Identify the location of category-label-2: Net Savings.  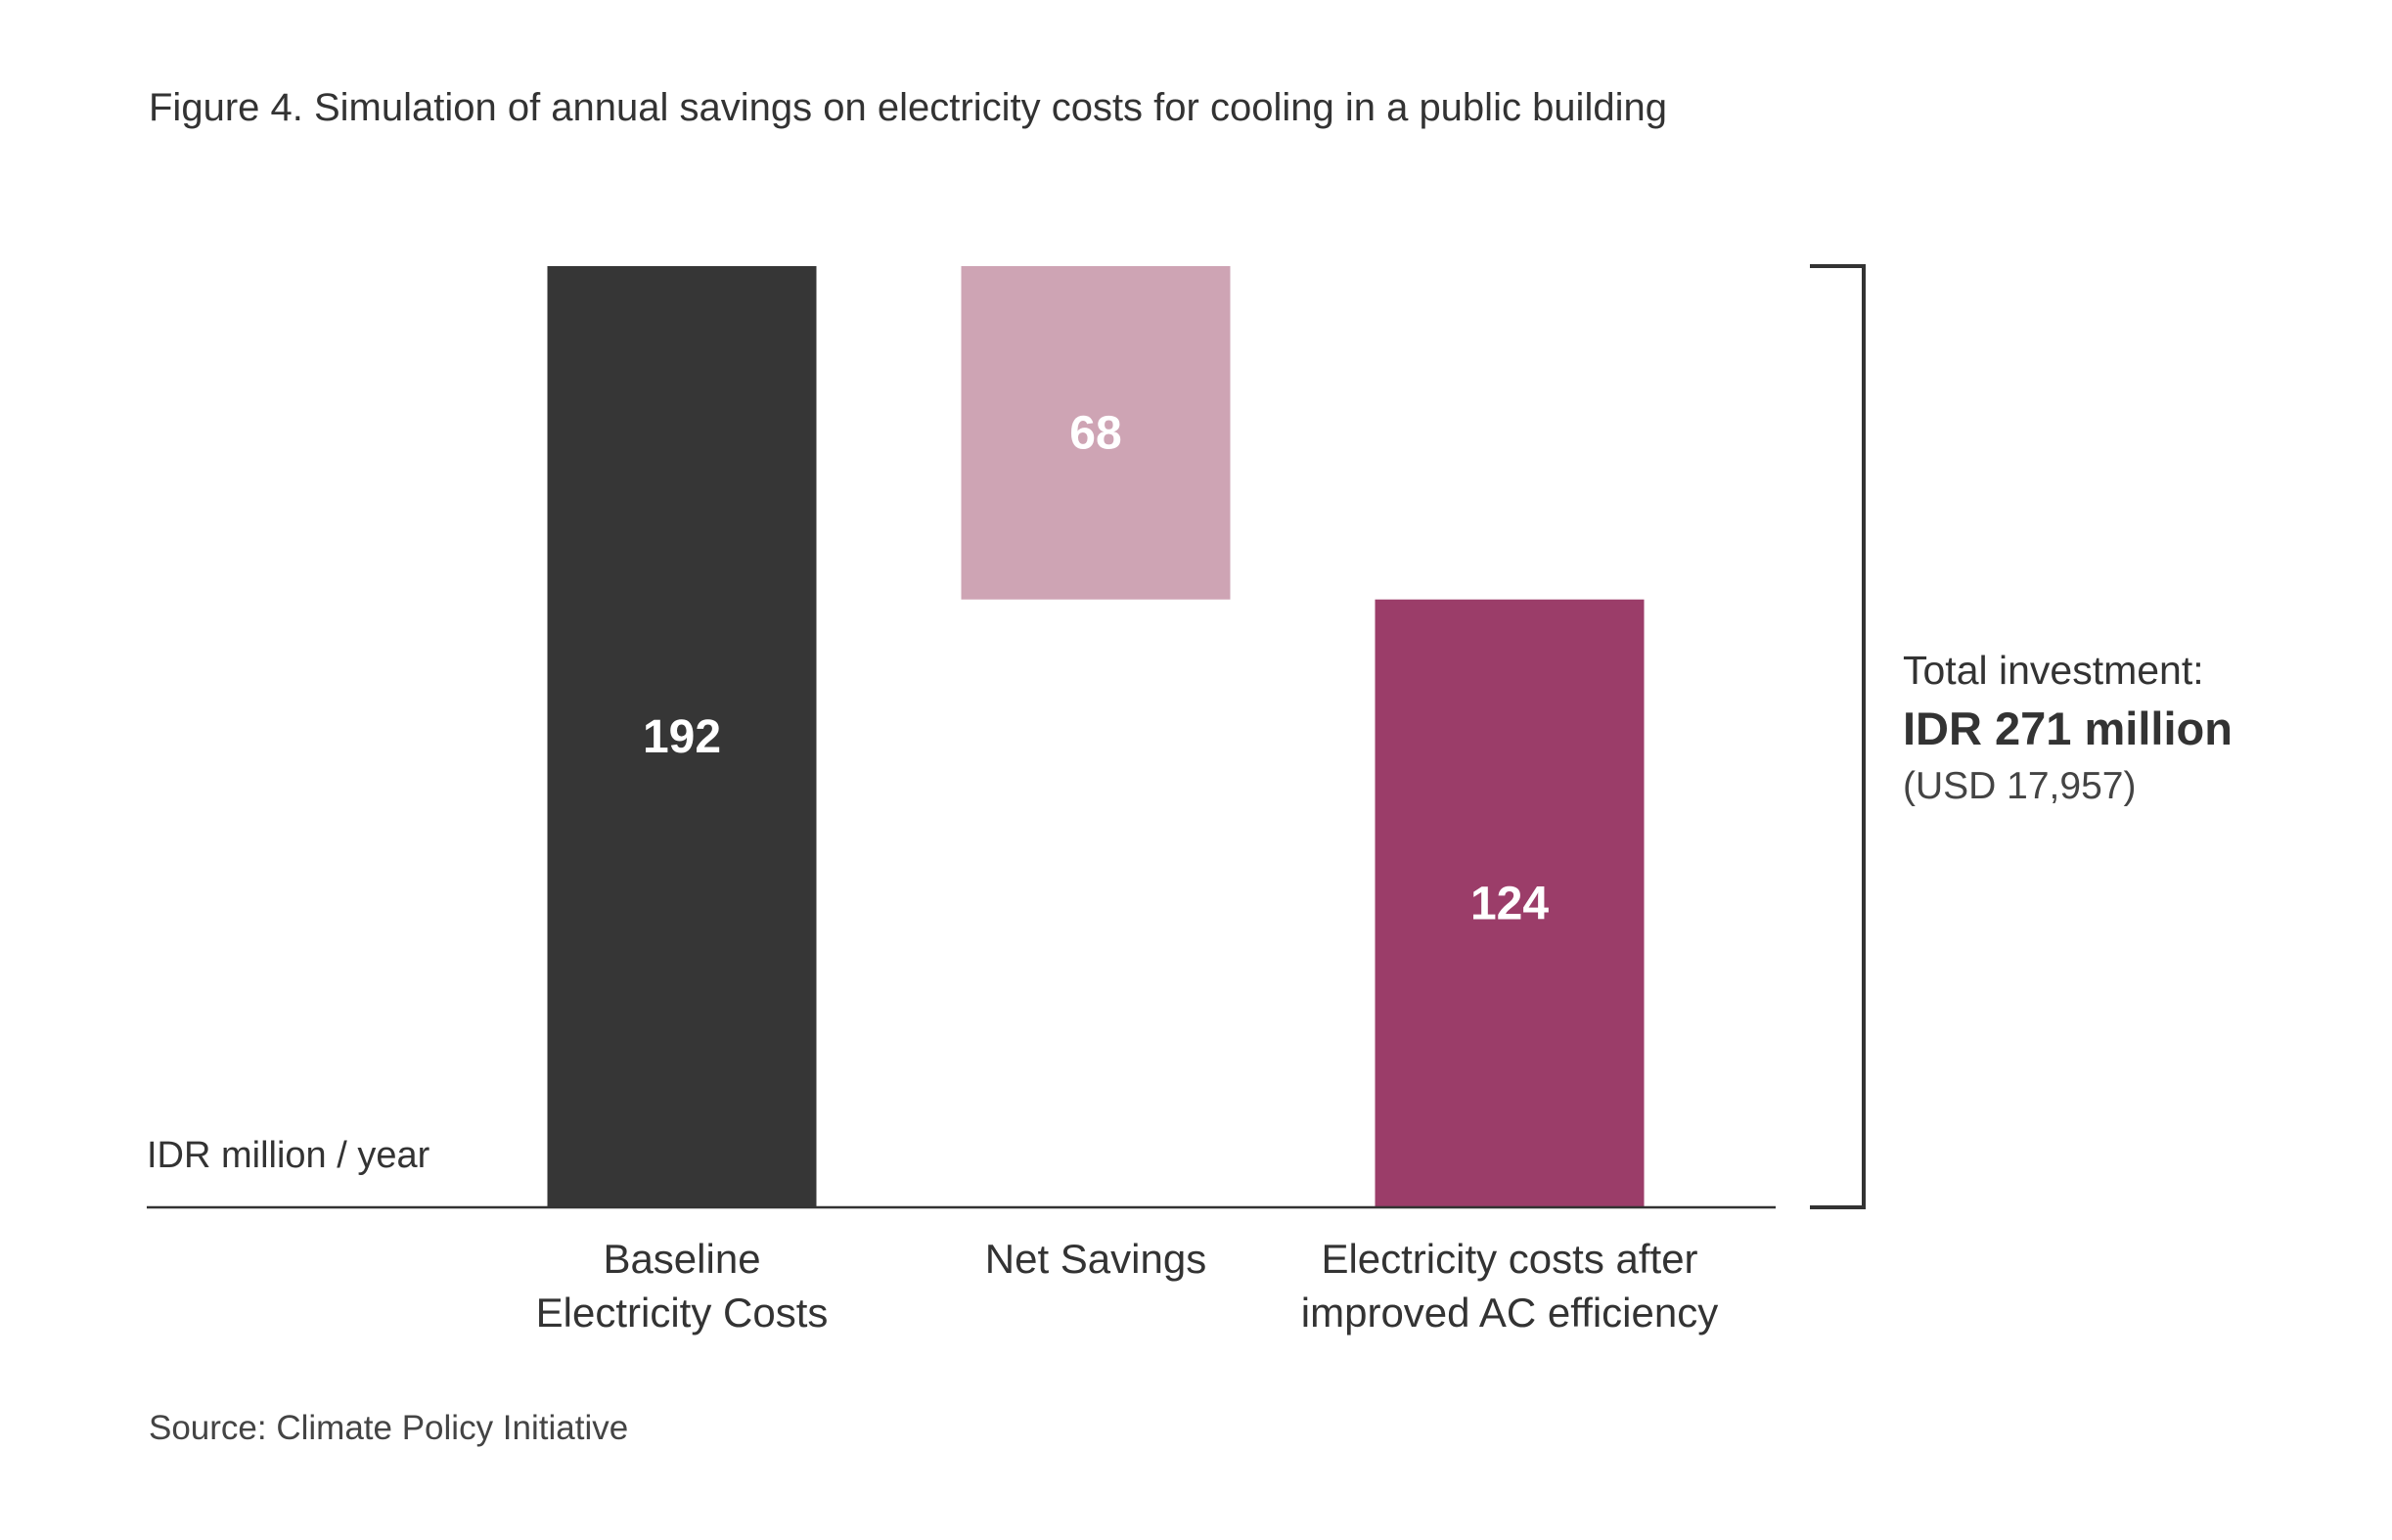
(1095, 1259).